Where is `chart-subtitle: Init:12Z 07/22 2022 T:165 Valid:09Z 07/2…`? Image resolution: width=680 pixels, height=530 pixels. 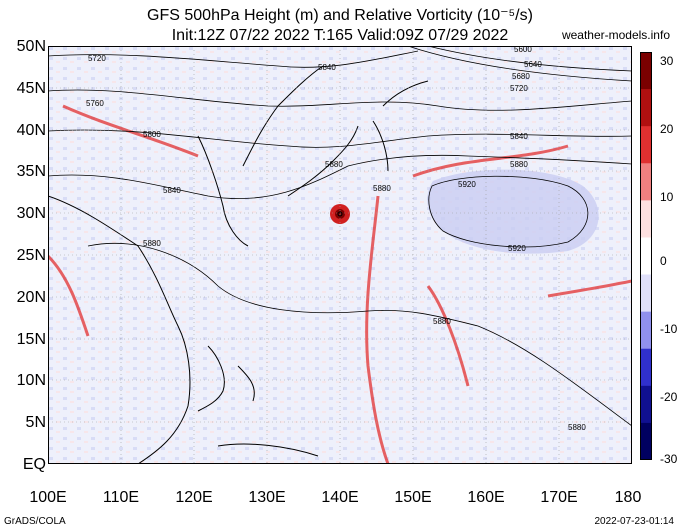
chart-subtitle: Init:12Z 07/22 2022 T:165 Valid:09Z 07/2… is located at coordinates (340, 35).